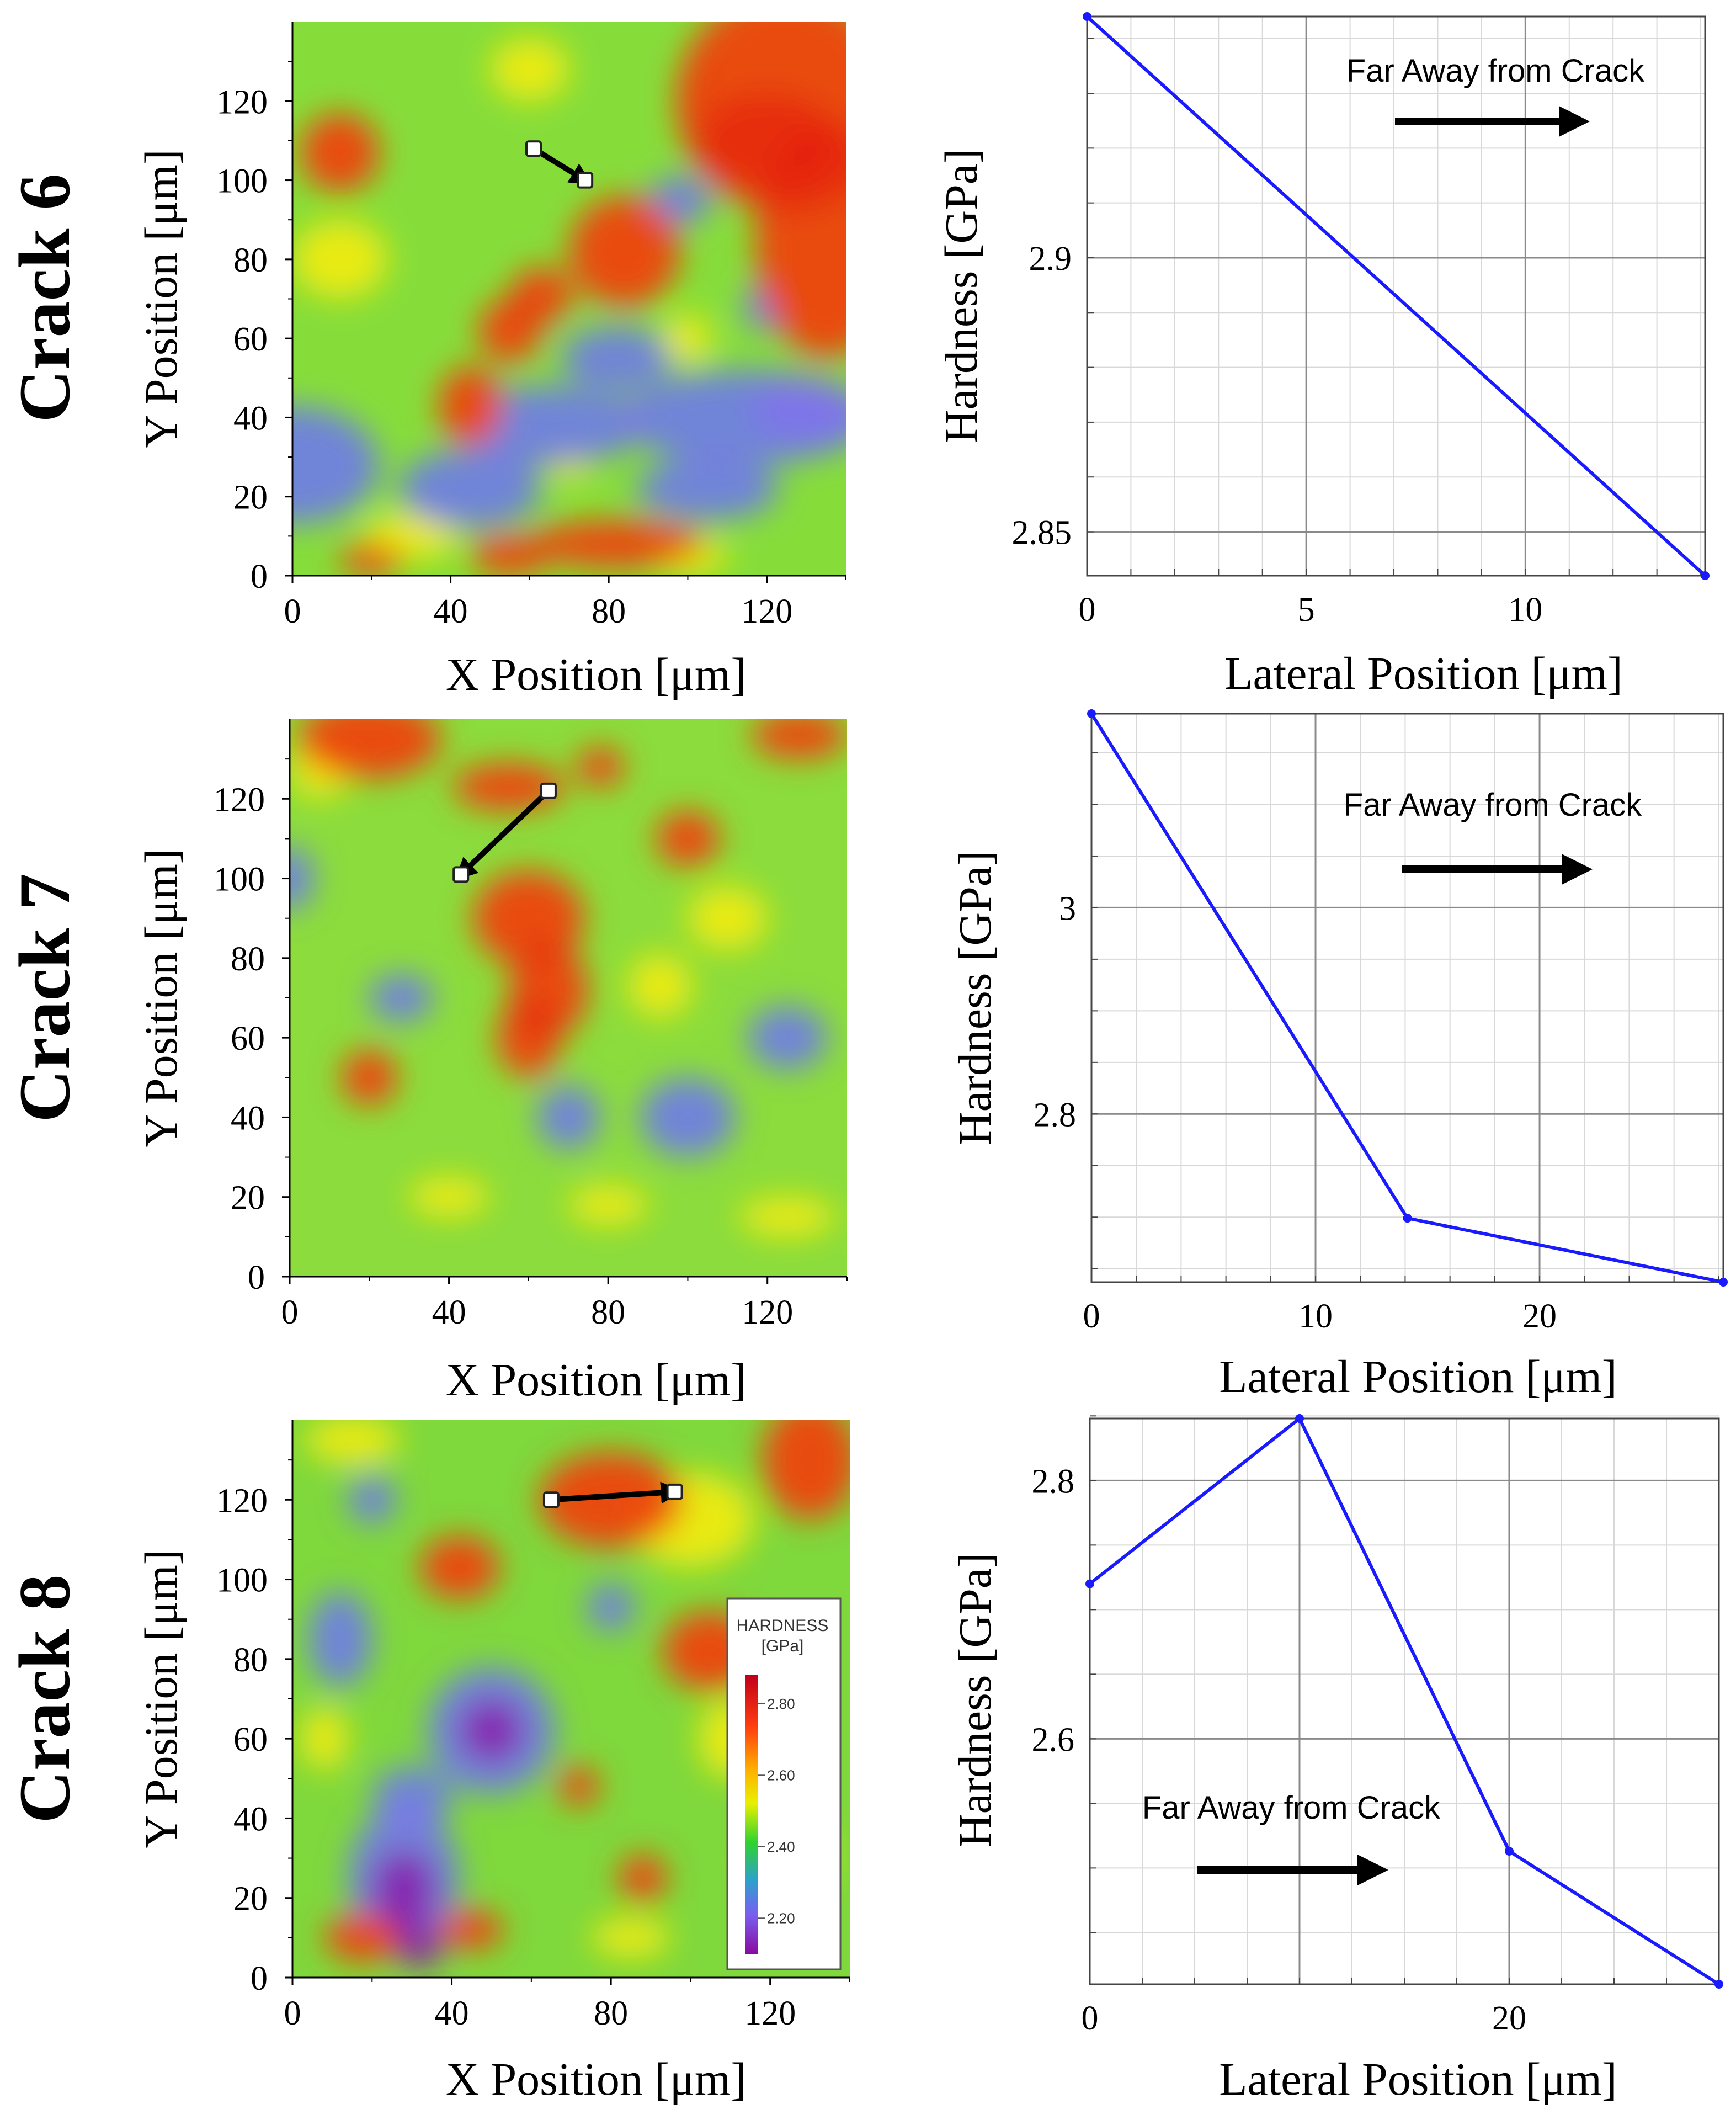  I want to click on profile-y-tick-label: 2.8, so click(1053, 1481).